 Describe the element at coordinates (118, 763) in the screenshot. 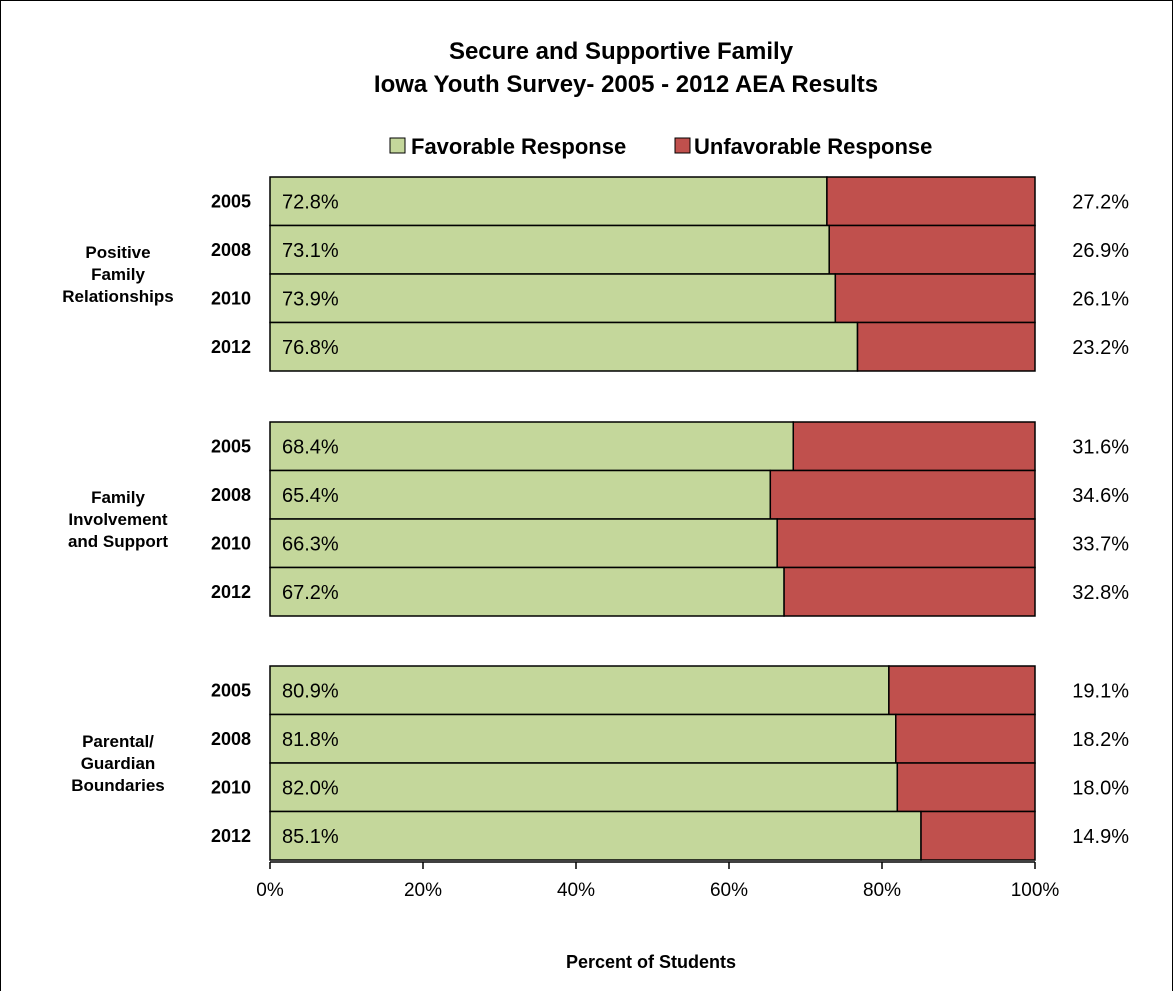

I see `group-label-3-line-2: Guardian` at that location.